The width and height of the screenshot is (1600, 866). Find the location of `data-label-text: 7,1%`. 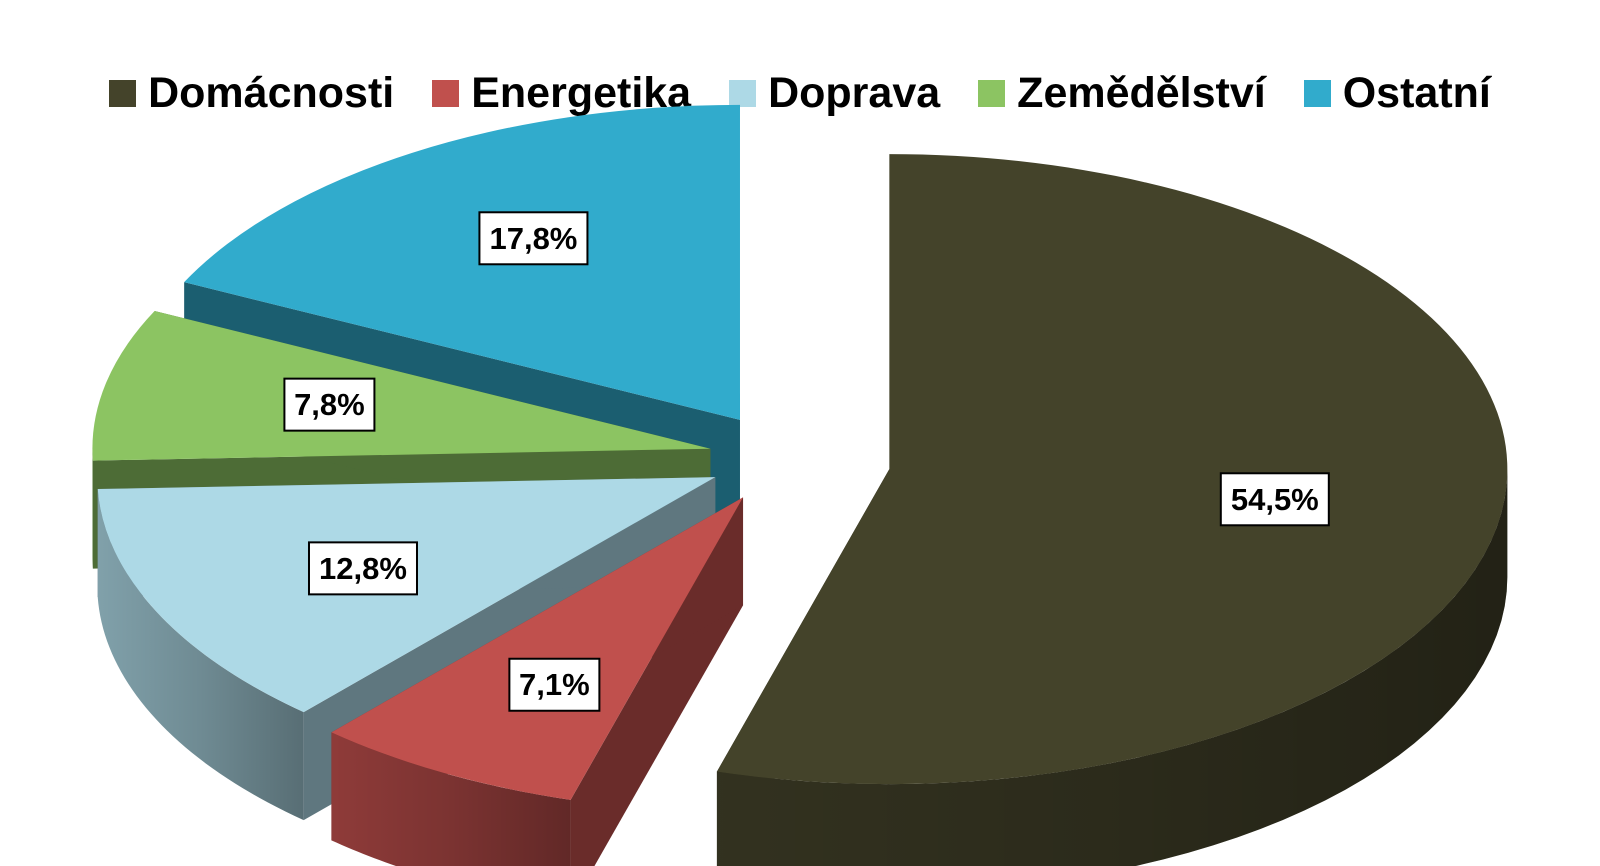

data-label-text: 7,1% is located at coordinates (554, 684).